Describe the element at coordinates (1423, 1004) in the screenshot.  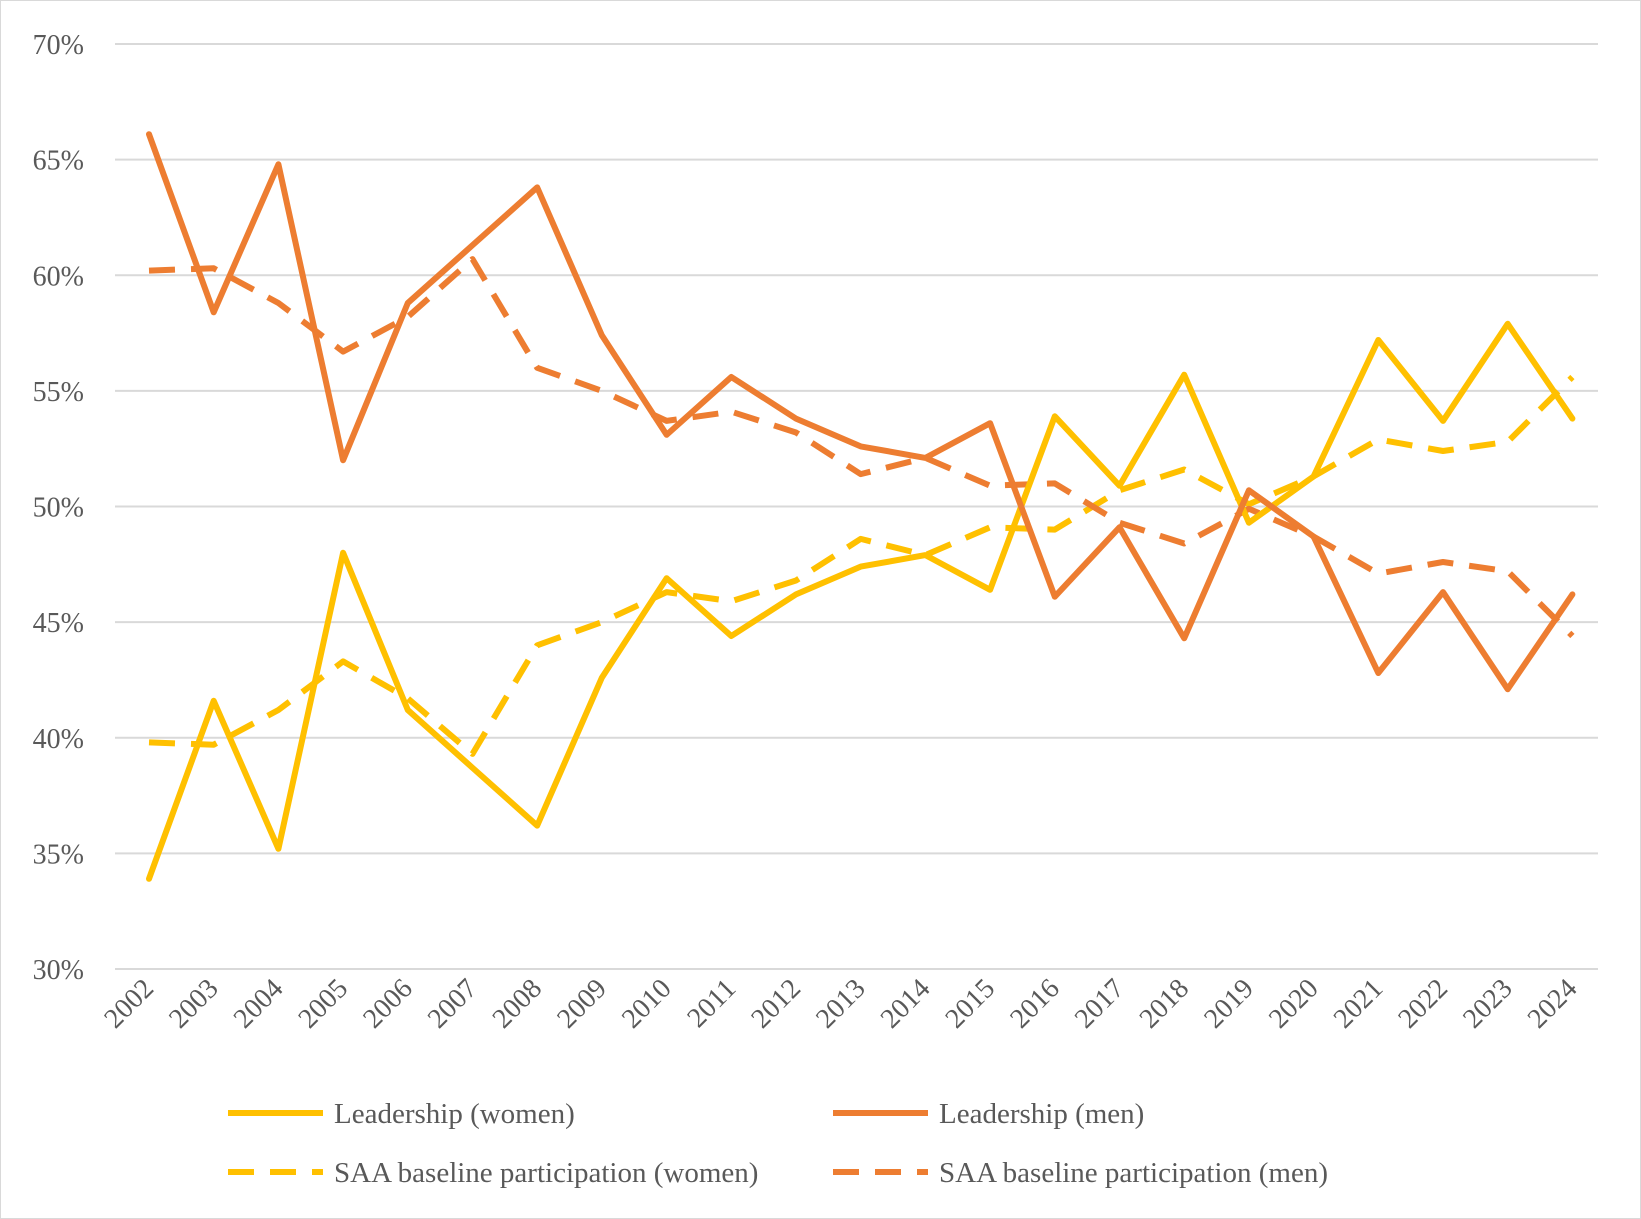
I see `x-tick-label: 2022` at that location.